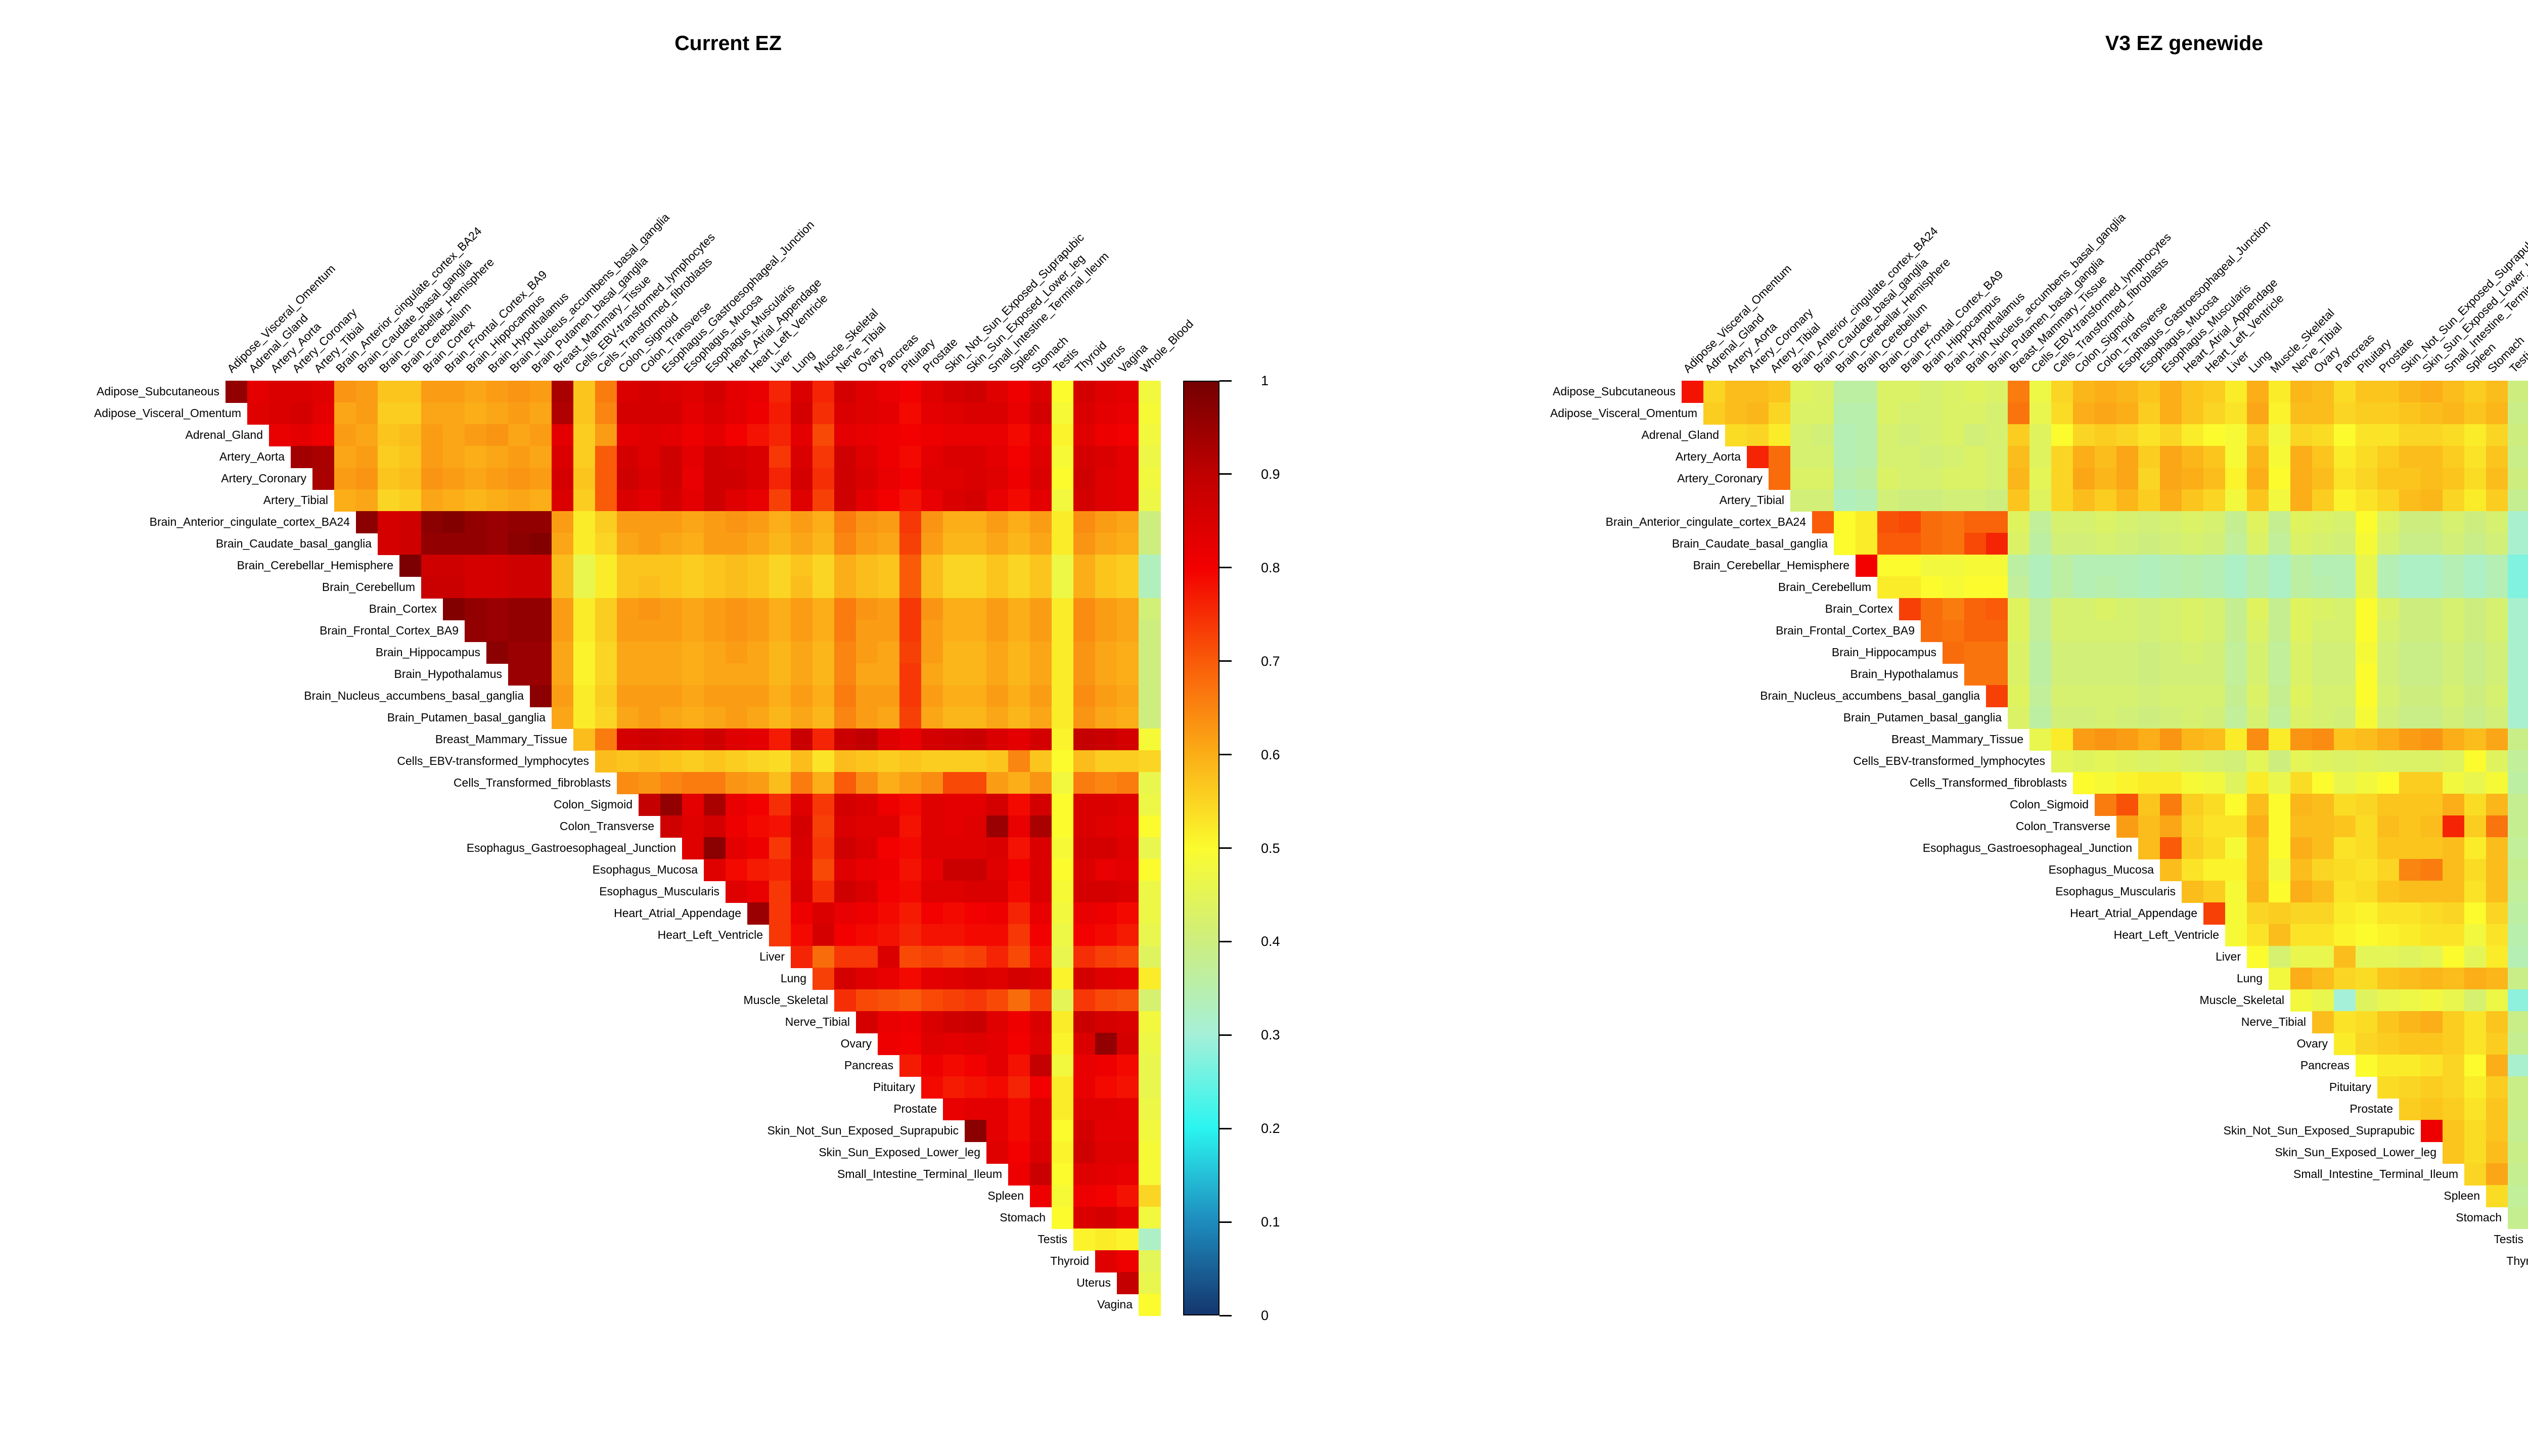  What do you see at coordinates (818, 1021) in the screenshot?
I see `row-label: Nerve_Tibial` at bounding box center [818, 1021].